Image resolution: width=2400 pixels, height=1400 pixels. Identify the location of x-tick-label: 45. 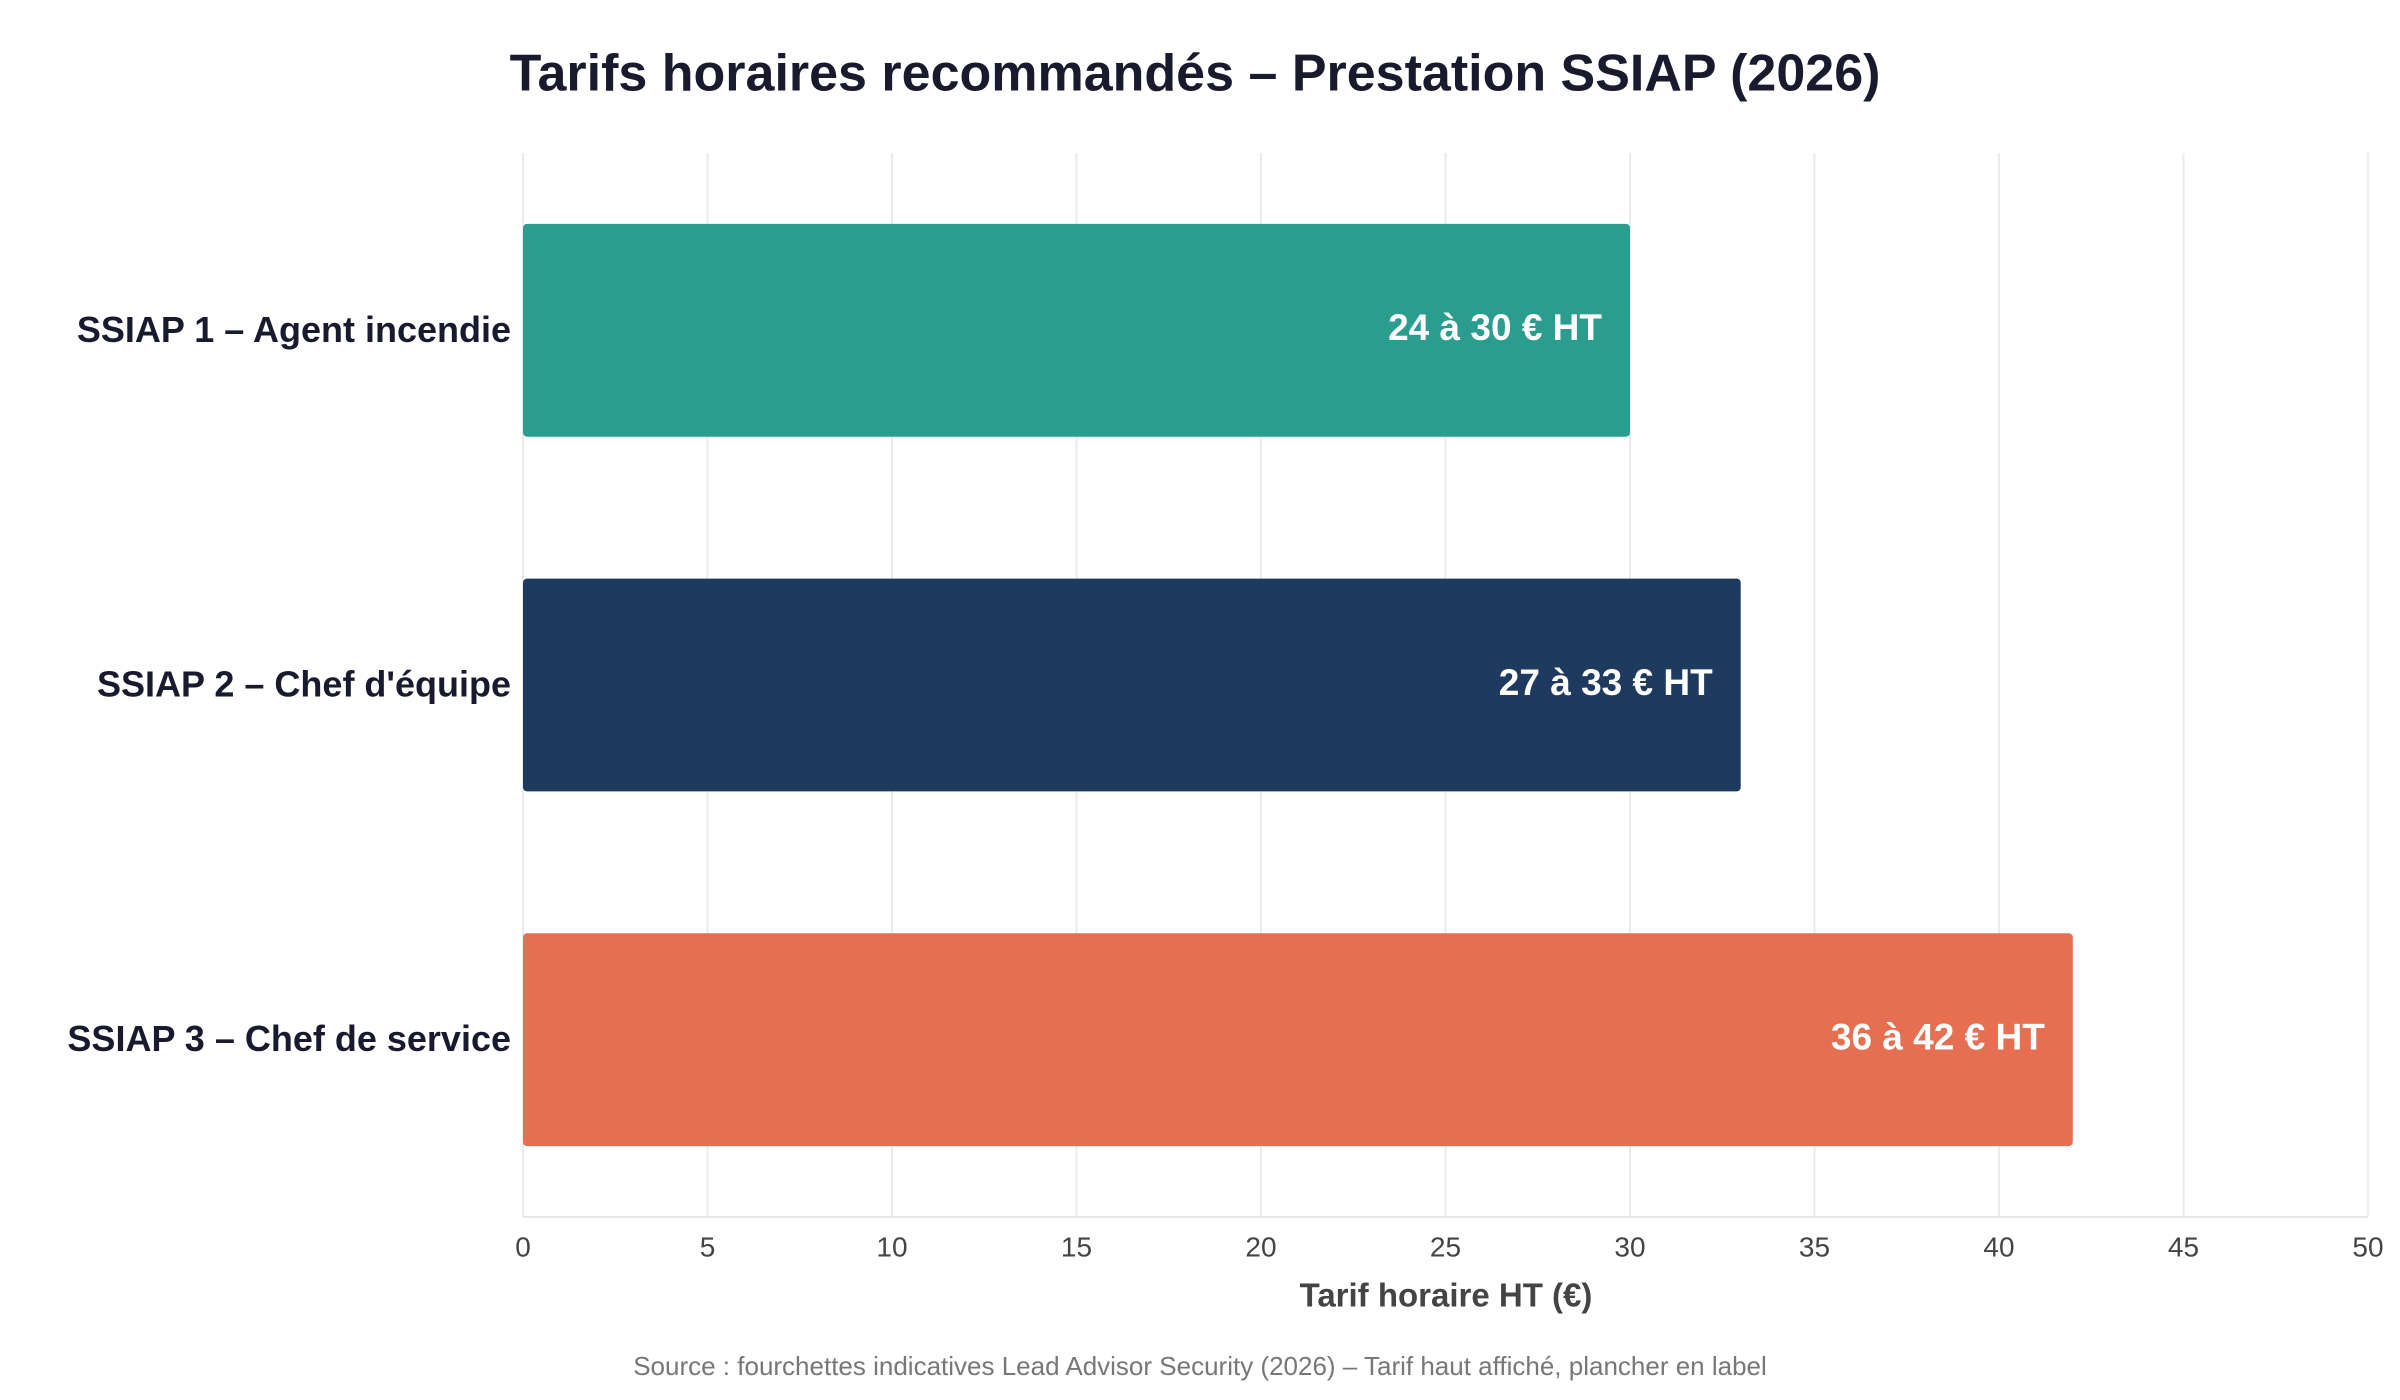
(2183, 1246).